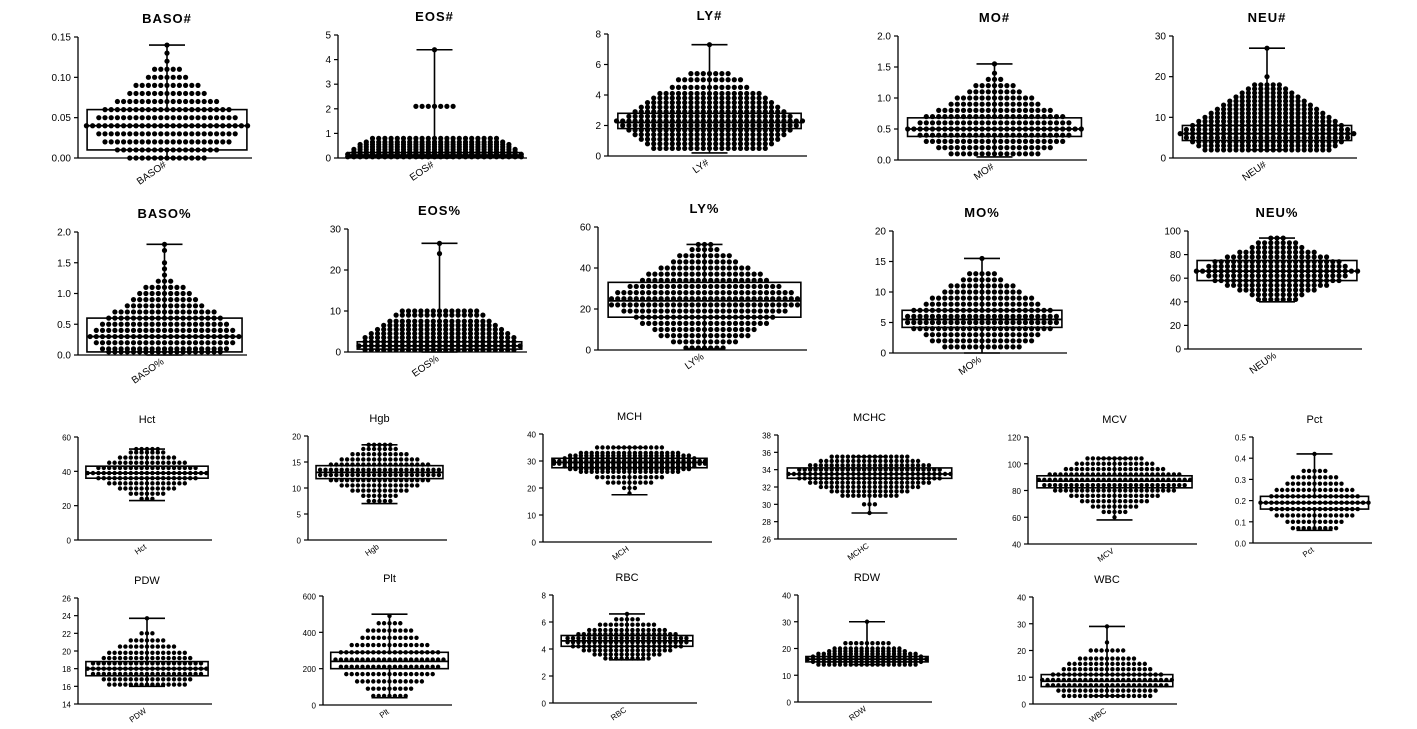 This screenshot has width=1417, height=729. Describe the element at coordinates (531, 516) in the screenshot. I see `y-tick-label: 10` at that location.